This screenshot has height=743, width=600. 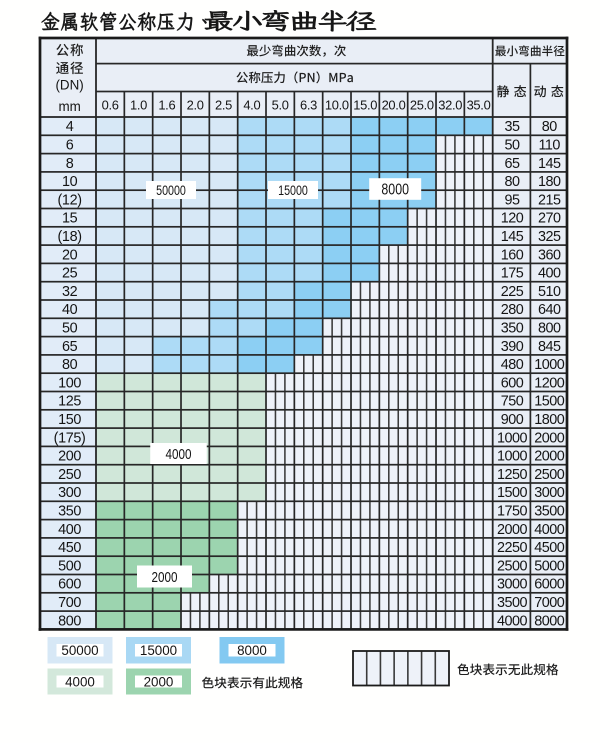 What do you see at coordinates (69, 420) in the screenshot?
I see `svg-text: 150` at bounding box center [69, 420].